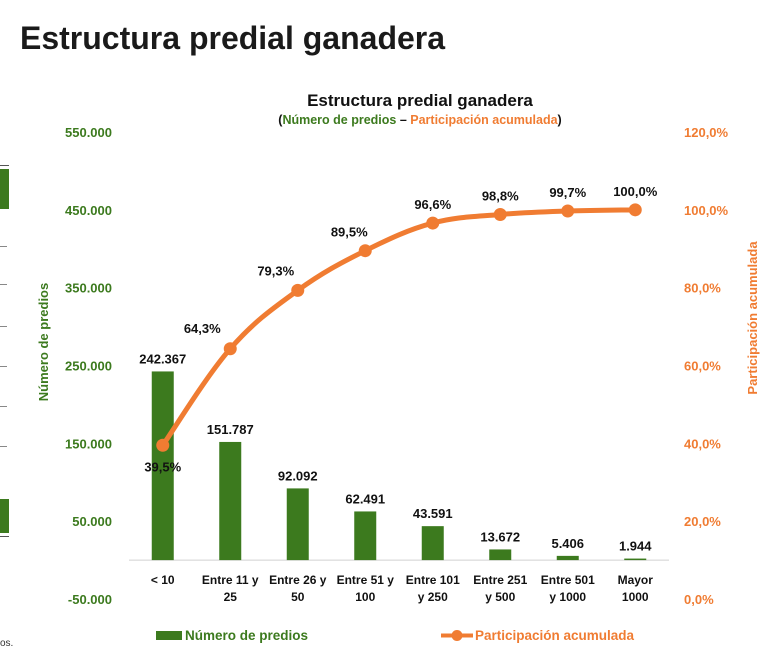  What do you see at coordinates (88, 366) in the screenshot?
I see `y-left-tick-label: 250.000` at bounding box center [88, 366].